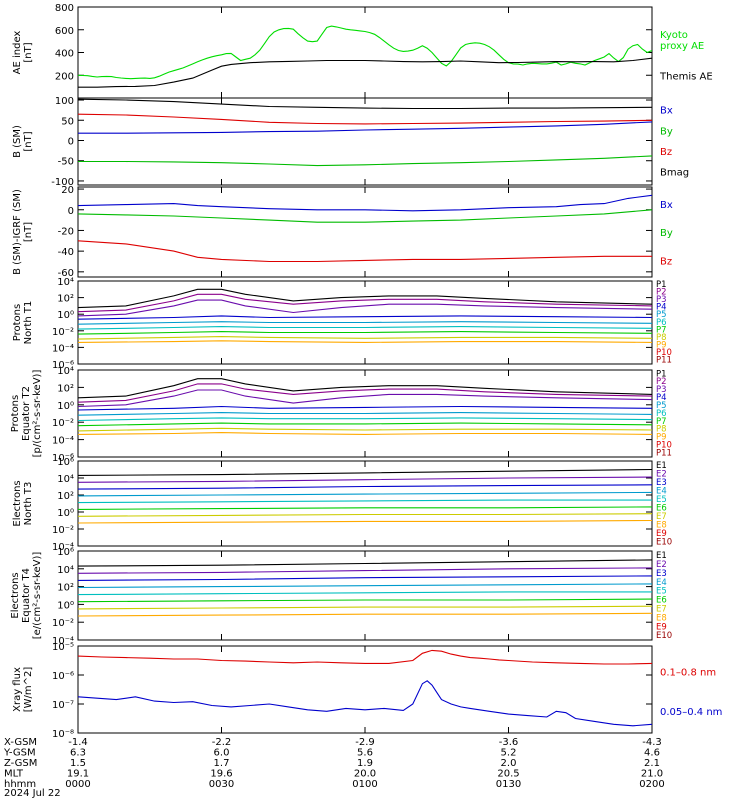  Describe the element at coordinates (28, 690) in the screenshot. I see `y-axis-label: [W/m^2]` at that location.